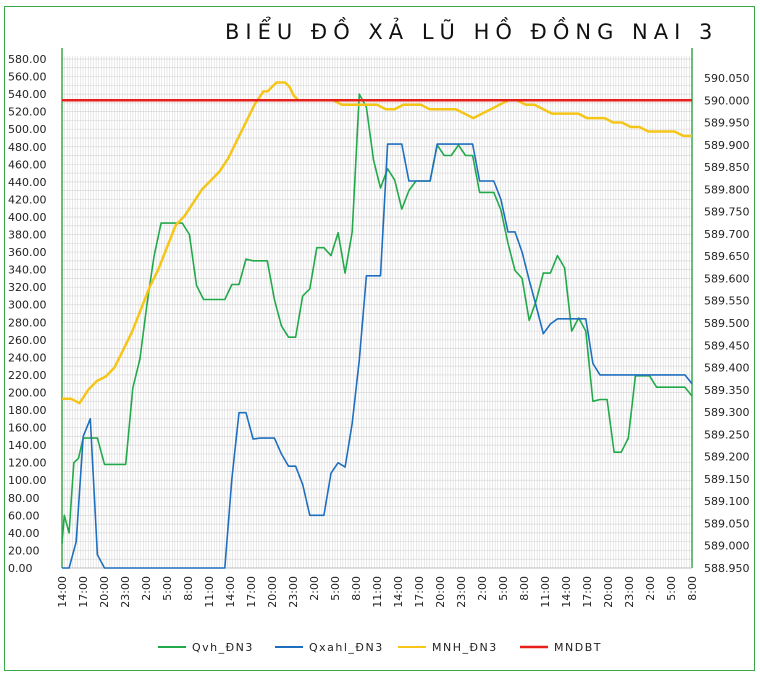  I want to click on y-left-tick-label: 440.00, so click(27, 182).